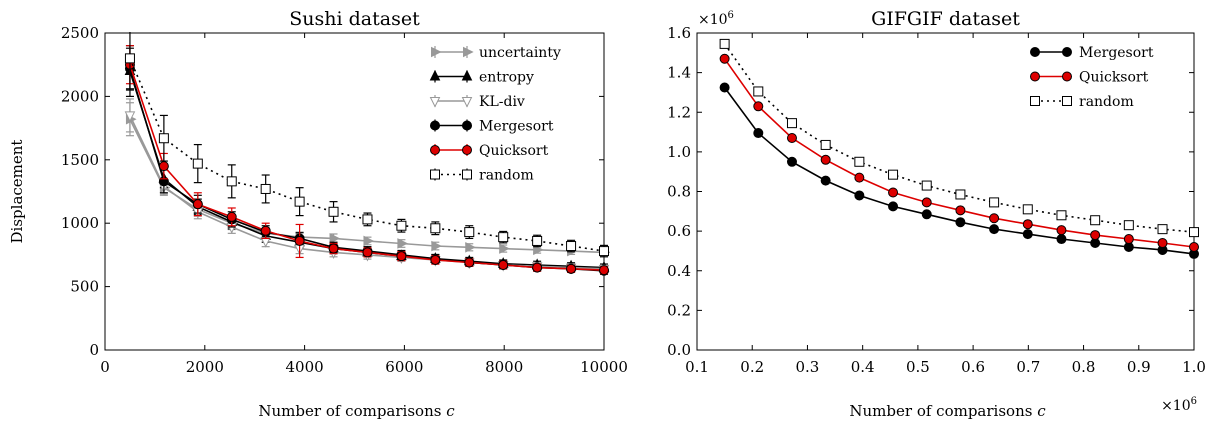  What do you see at coordinates (80, 96) in the screenshot?
I see `y-tick-label: 2000` at bounding box center [80, 96].